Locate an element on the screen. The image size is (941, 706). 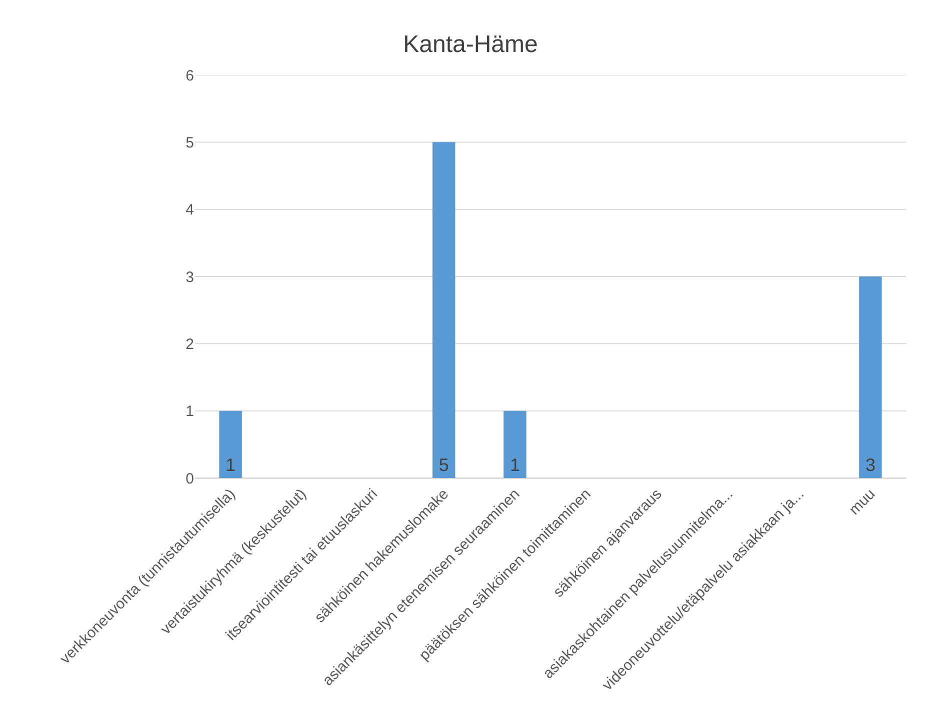
y-tick-label: 6 is located at coordinates (190, 75).